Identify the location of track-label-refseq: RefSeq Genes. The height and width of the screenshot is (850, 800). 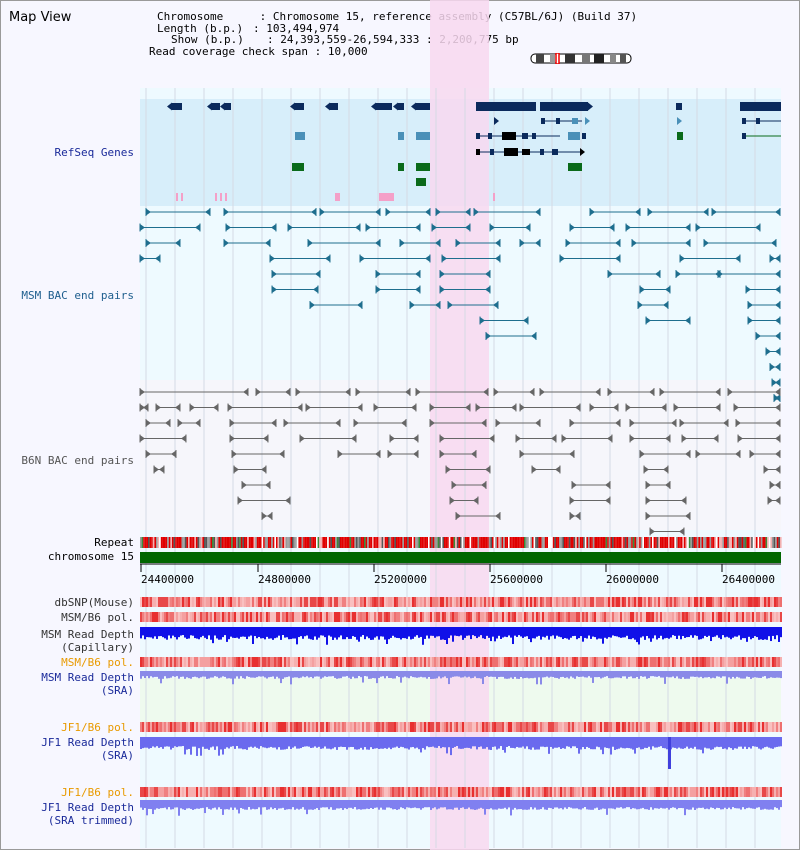
(94, 152).